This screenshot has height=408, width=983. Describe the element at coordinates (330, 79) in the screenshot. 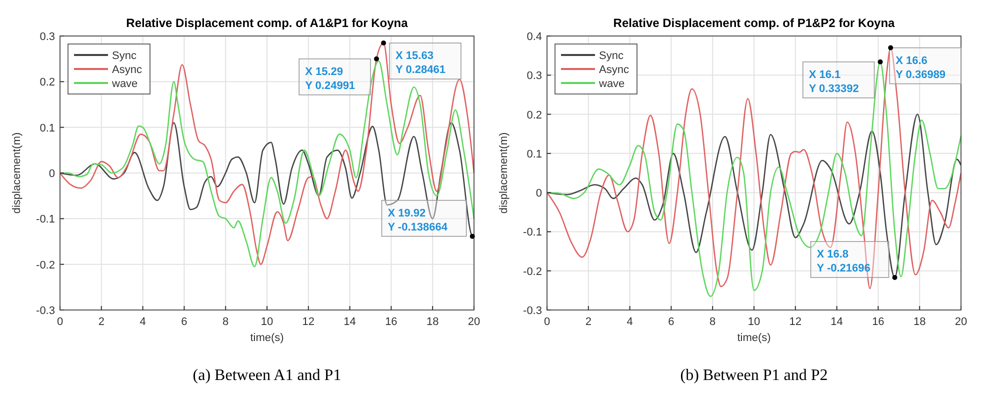

I see `annotation: X 15.29 Y 0.24991` at that location.